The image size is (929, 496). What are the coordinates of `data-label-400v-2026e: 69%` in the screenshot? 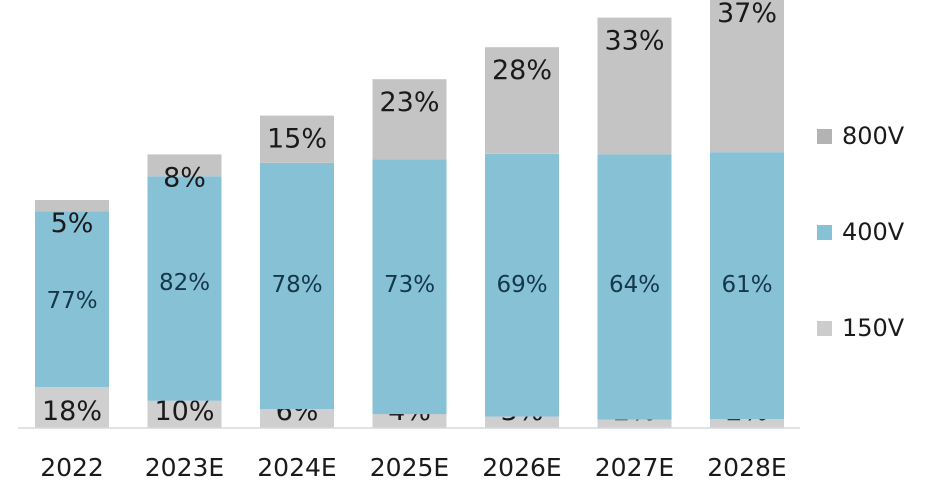 It's located at (521, 285).